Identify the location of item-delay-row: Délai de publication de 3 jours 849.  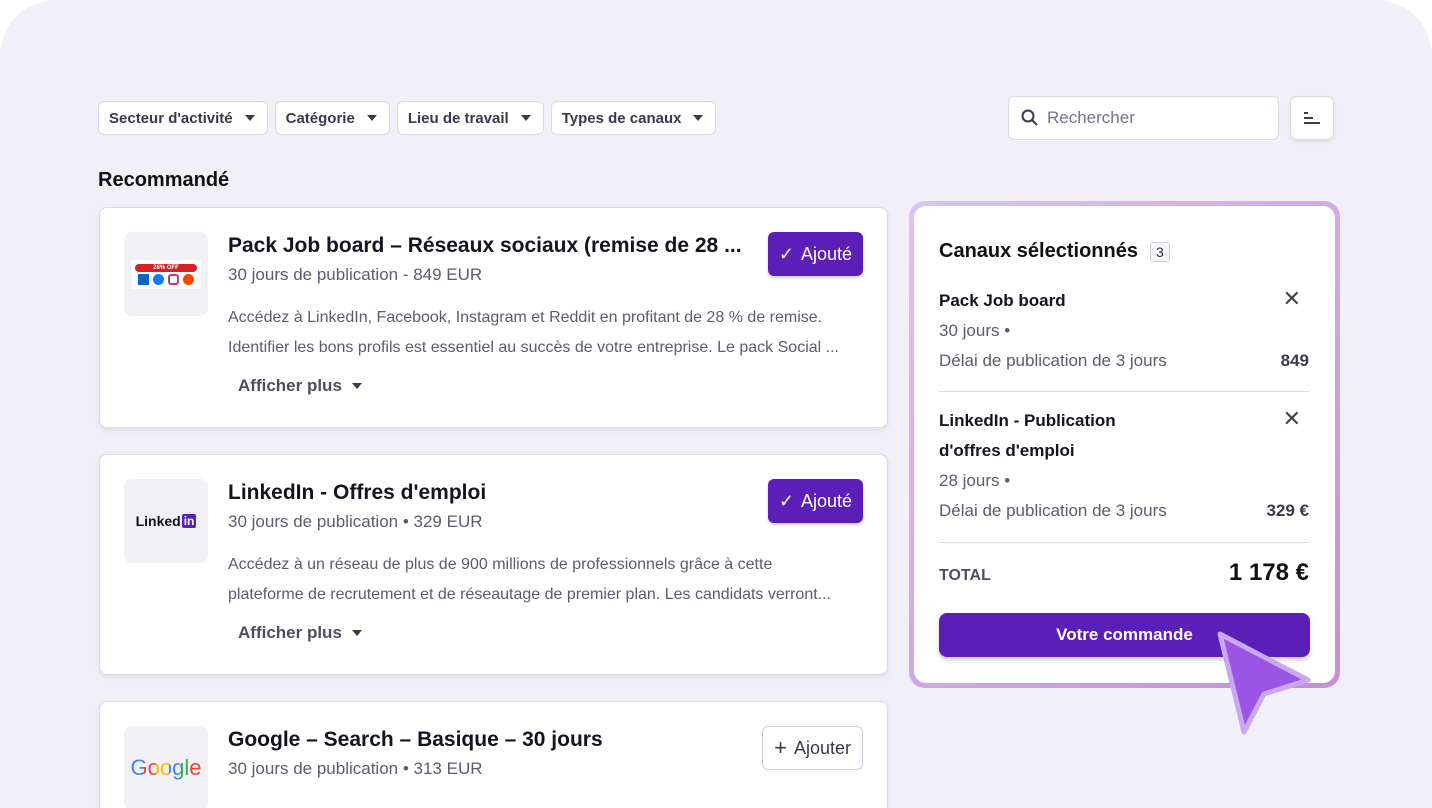
(1124, 361).